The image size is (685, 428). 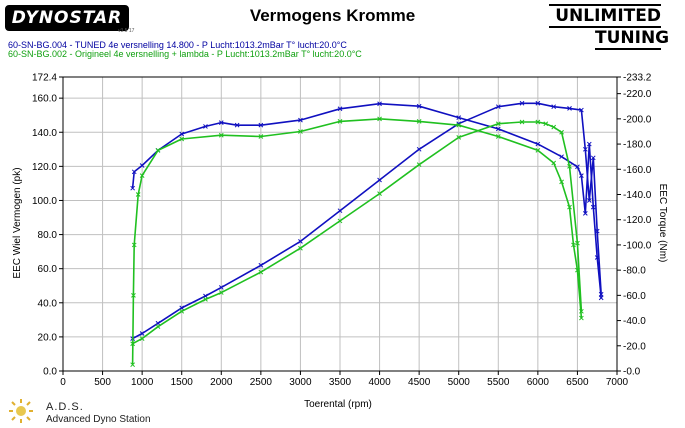 I want to click on y-tick-label: 60.0, so click(x=48, y=269).